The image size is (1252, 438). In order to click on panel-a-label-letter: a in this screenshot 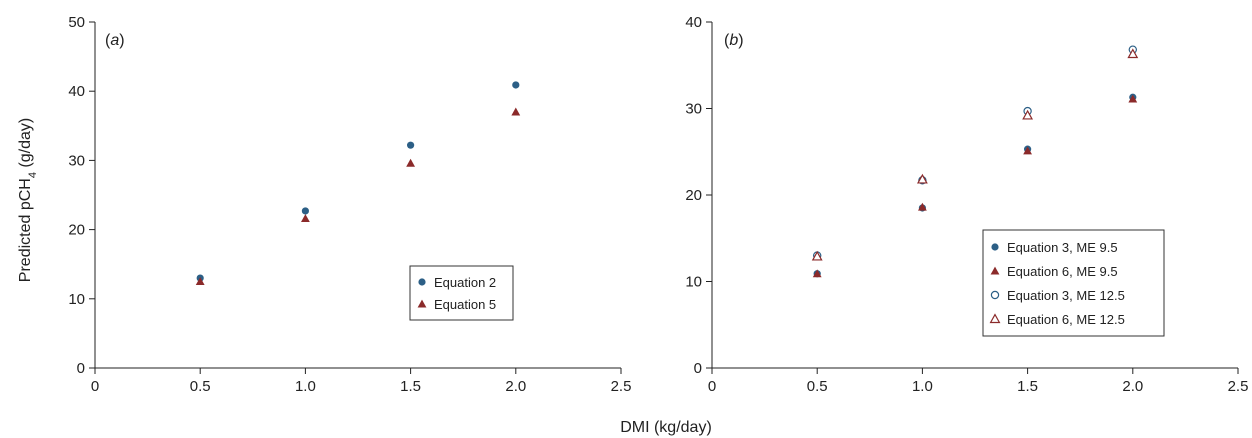, I will do `click(114, 40)`.